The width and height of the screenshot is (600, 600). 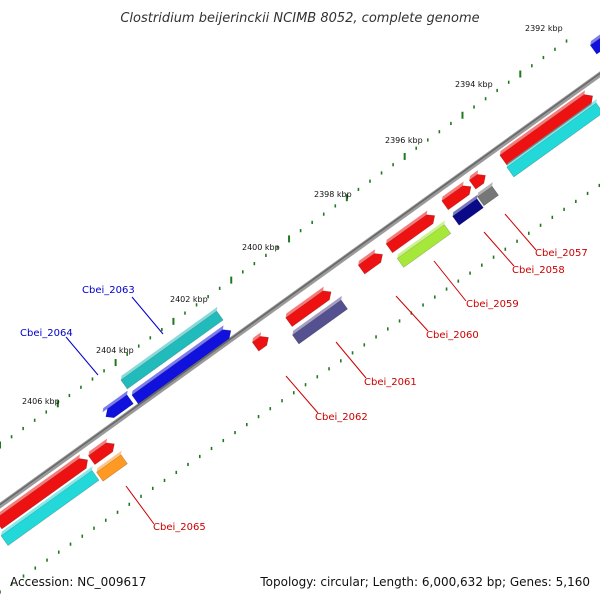 What do you see at coordinates (370, 261) in the screenshot?
I see `gene-feature-cbei-2060` at bounding box center [370, 261].